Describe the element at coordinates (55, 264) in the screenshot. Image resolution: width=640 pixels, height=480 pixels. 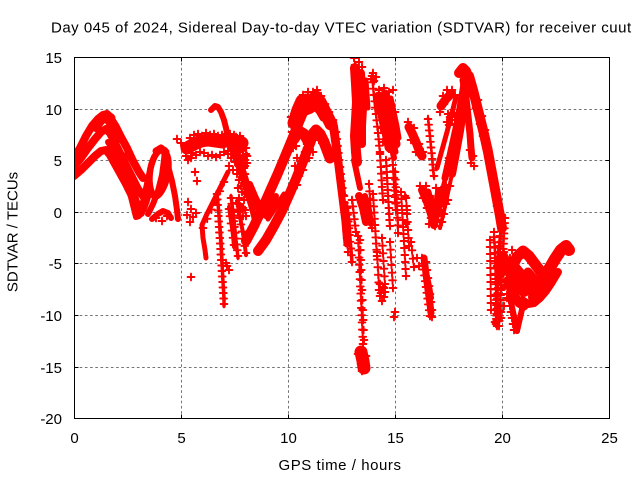
I see `svg-text: -5` at that location.